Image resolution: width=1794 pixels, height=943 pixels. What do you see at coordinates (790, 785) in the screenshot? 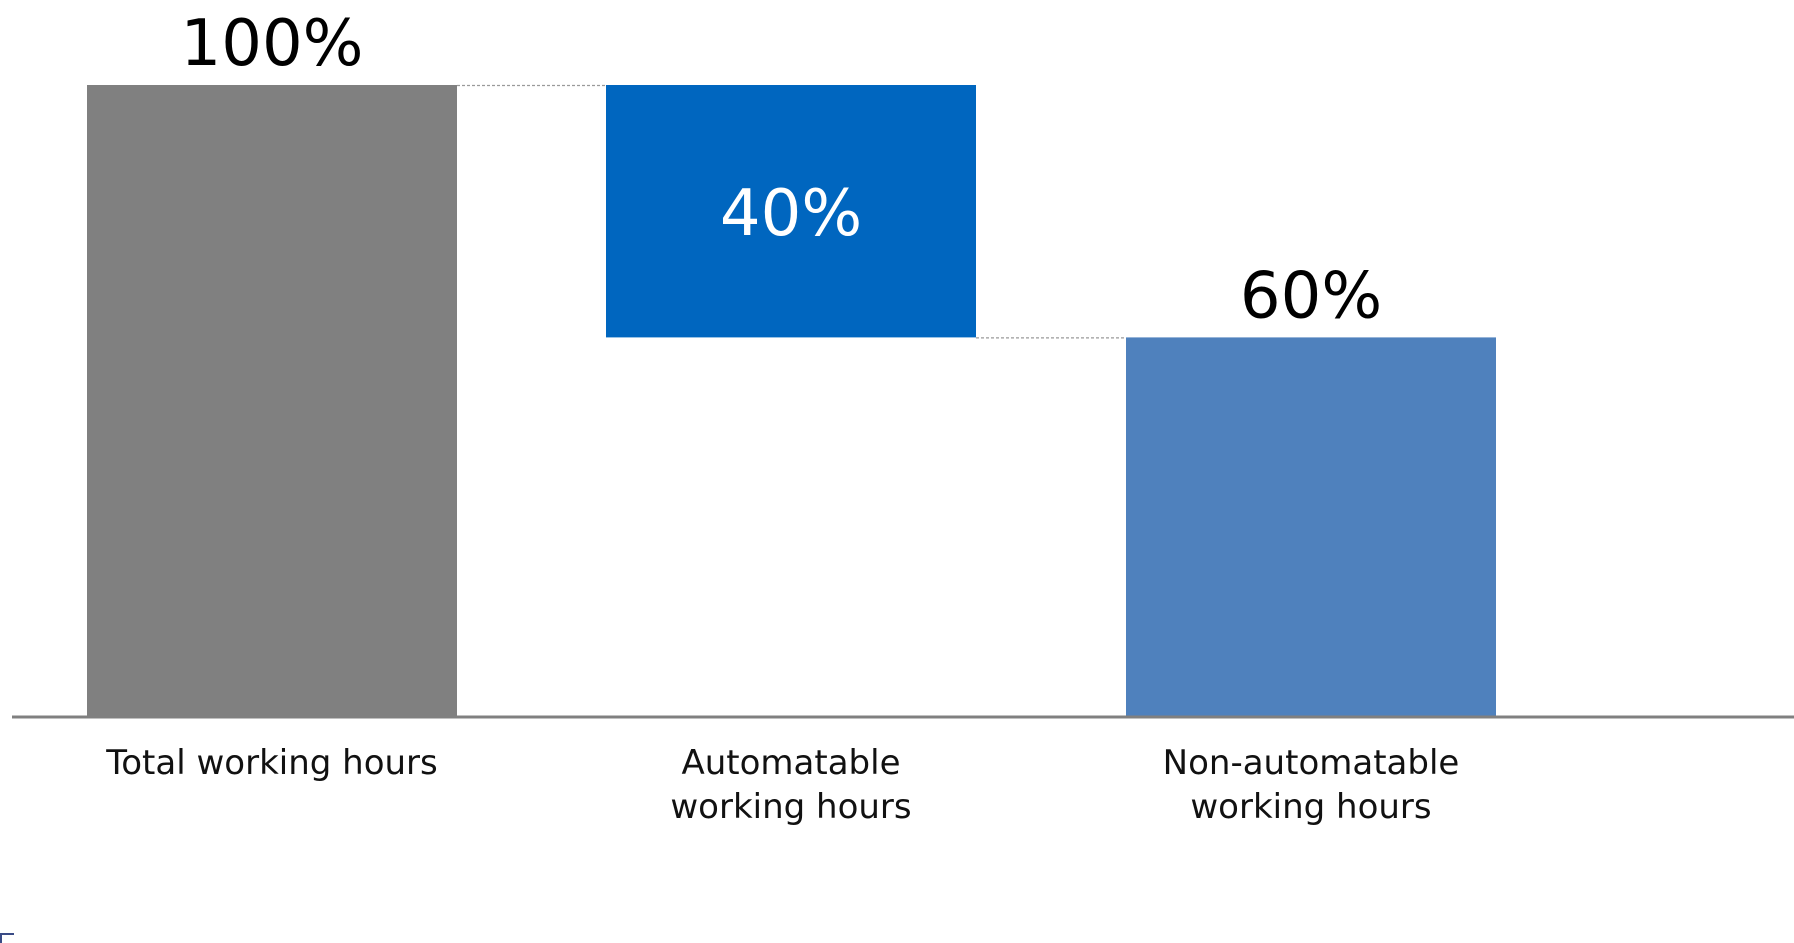
I see `category-label-2: Automatable working hours` at bounding box center [790, 785].